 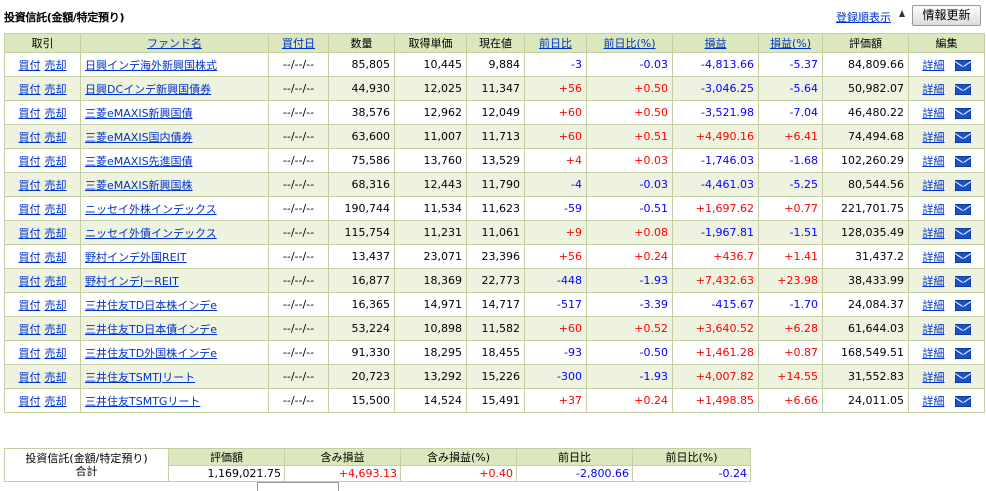 What do you see at coordinates (151, 65) in the screenshot?
I see `fund-name-link: 日興インデ海外新興国株式` at bounding box center [151, 65].